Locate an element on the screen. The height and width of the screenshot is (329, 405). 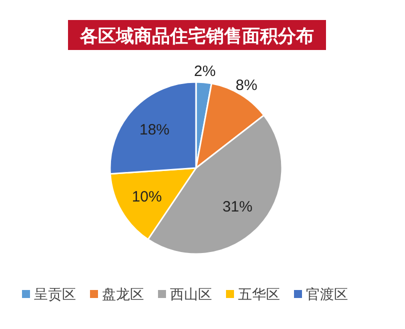
legend-label: 官渡区 is located at coordinates (327, 294).